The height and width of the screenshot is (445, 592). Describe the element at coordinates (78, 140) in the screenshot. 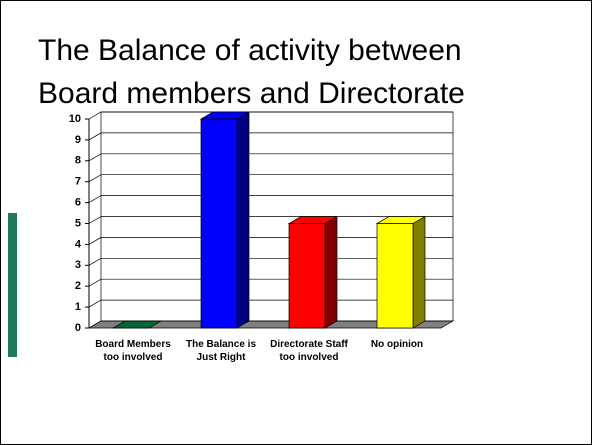

I see `y-tick-label: 9` at that location.